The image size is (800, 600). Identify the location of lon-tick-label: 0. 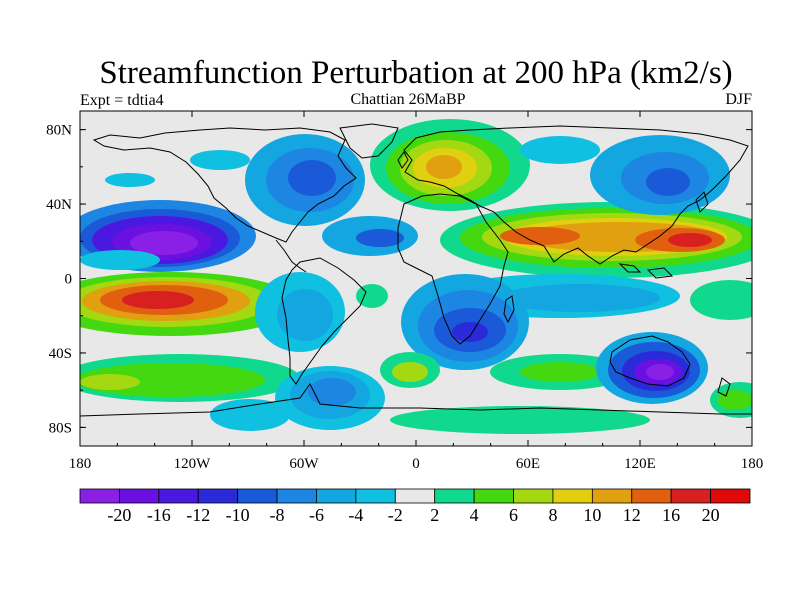
(416, 464).